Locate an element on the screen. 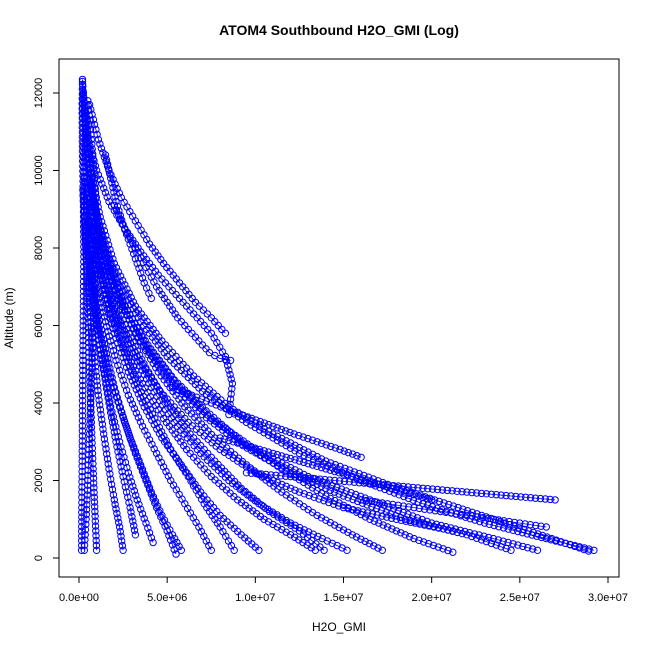 Image resolution: width=650 pixels, height=650 pixels. x-tick-label: 5.0e+06 is located at coordinates (167, 598).